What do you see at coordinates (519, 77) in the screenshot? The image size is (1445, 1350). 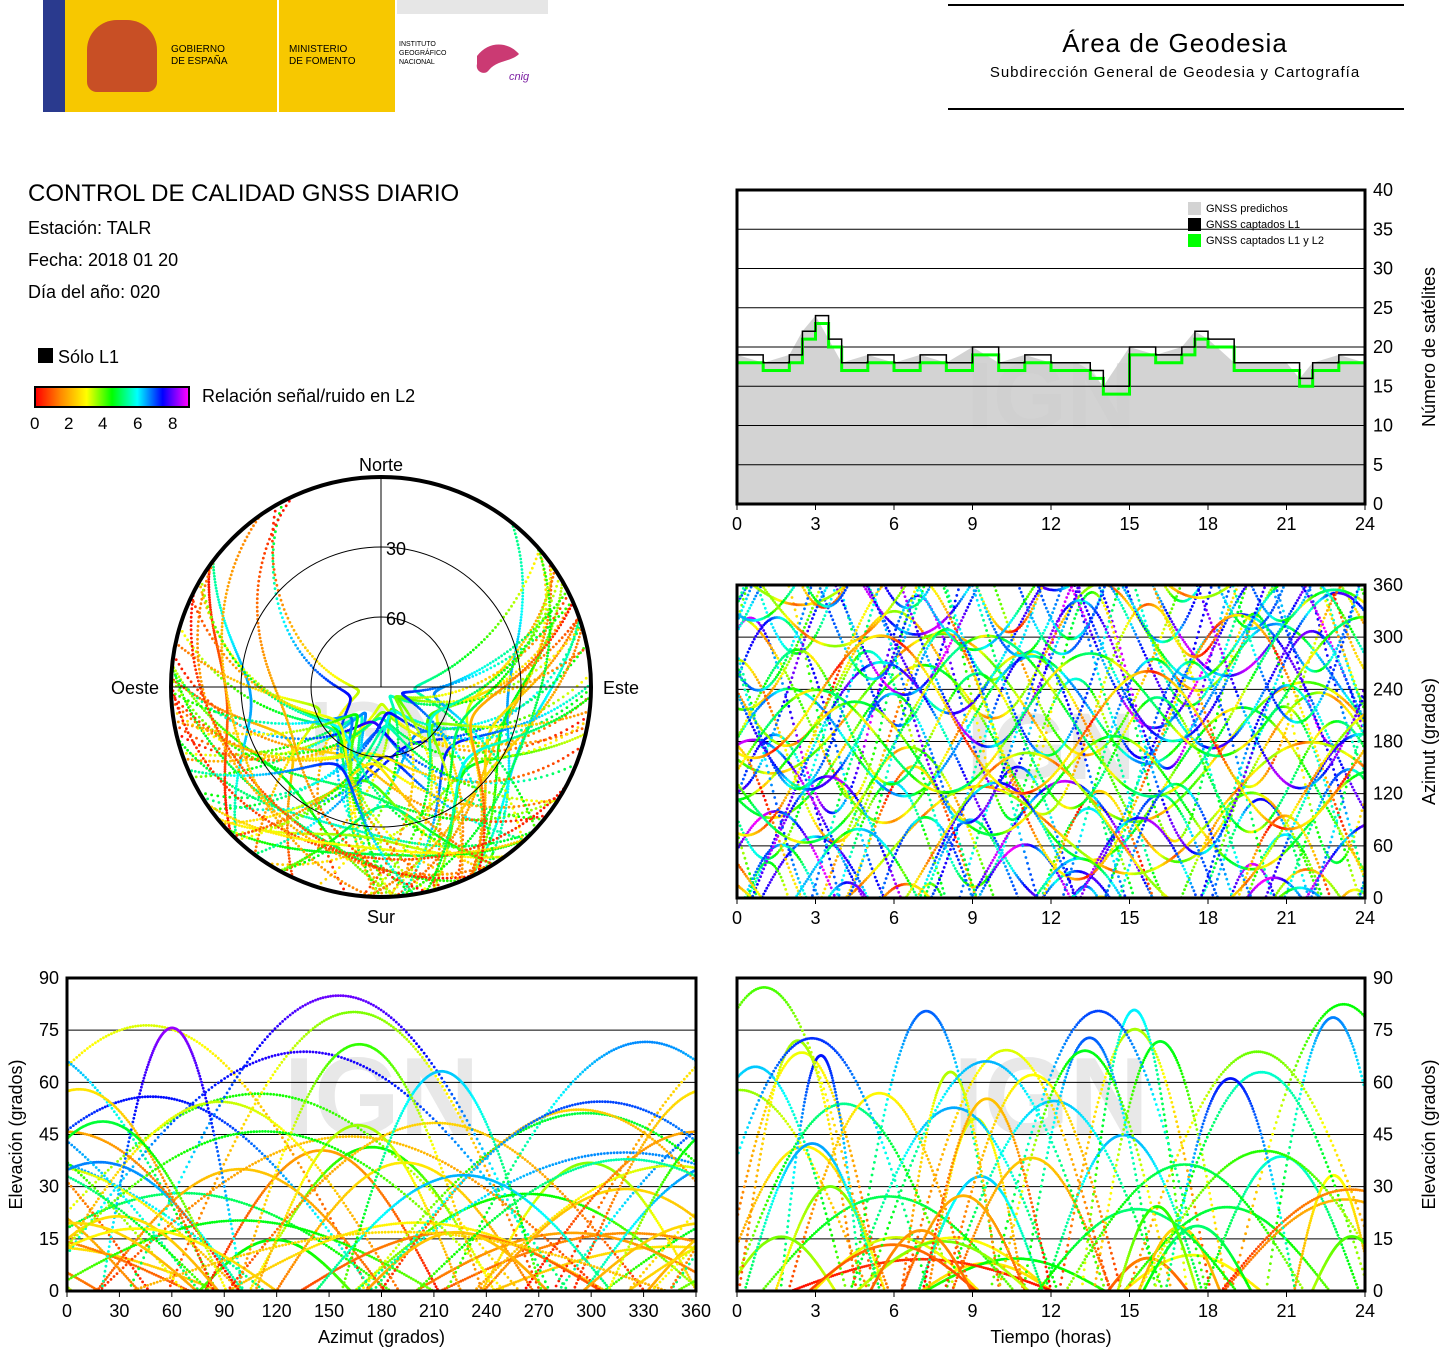 I see `cnig-text: cnig` at bounding box center [519, 77].